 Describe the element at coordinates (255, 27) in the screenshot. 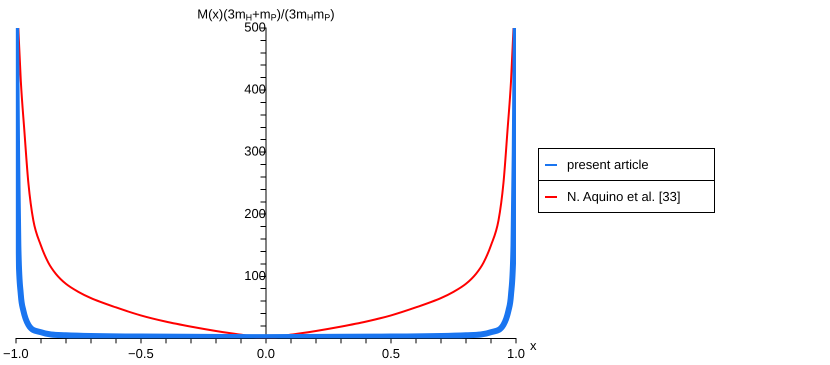

I see `y-tick-label: 500` at that location.